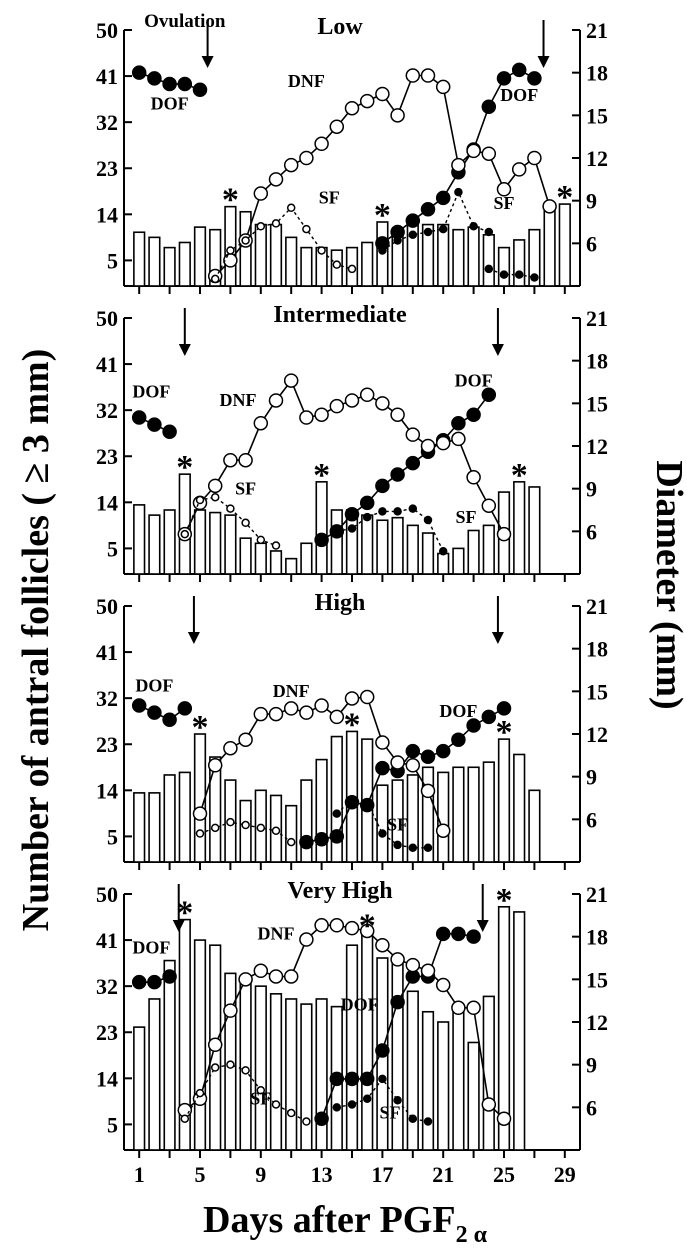 Image resolution: width=687 pixels, height=1258 pixels. What do you see at coordinates (465, 517) in the screenshot?
I see `annotation-sf: SF` at bounding box center [465, 517].